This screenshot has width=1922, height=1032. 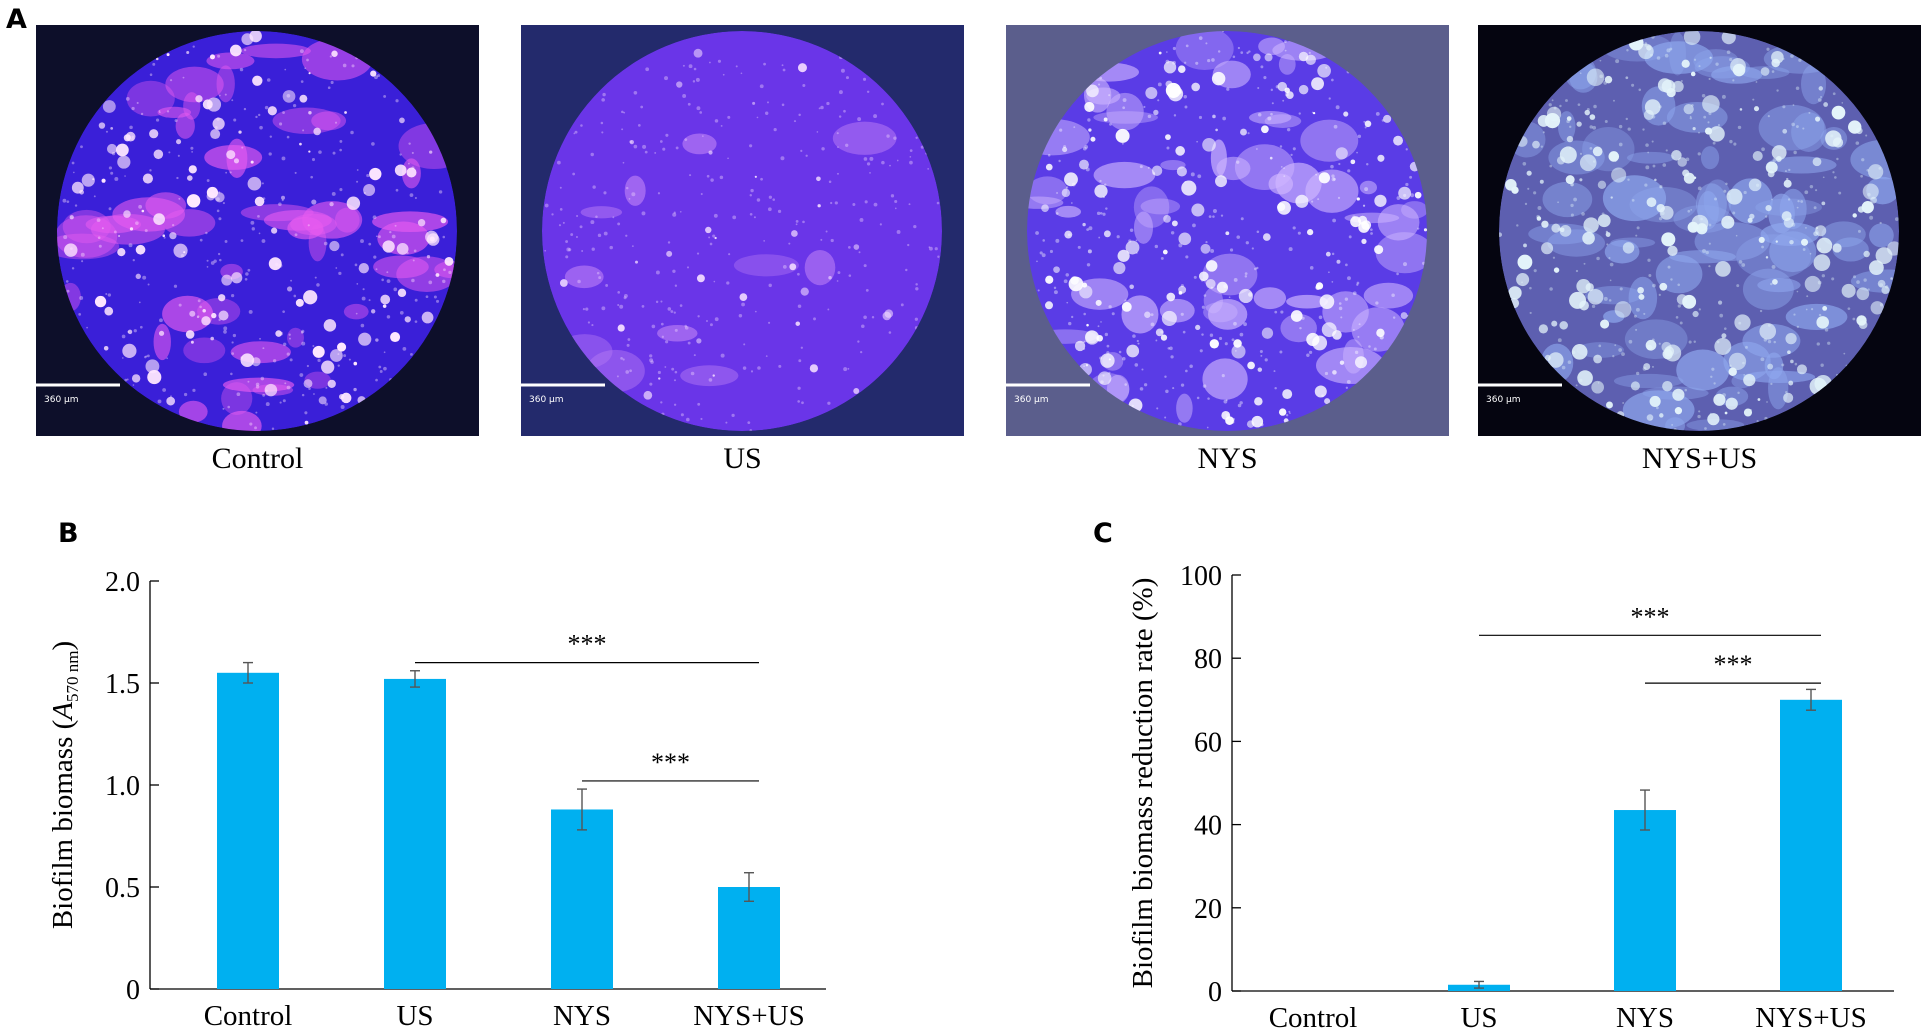 I want to click on y-tick-label: 100, so click(x=1201, y=576).